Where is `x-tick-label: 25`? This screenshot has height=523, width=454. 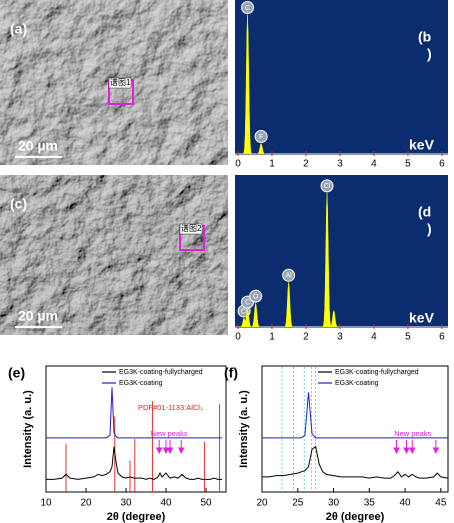
x-tick-label: 25 is located at coordinates (298, 503).